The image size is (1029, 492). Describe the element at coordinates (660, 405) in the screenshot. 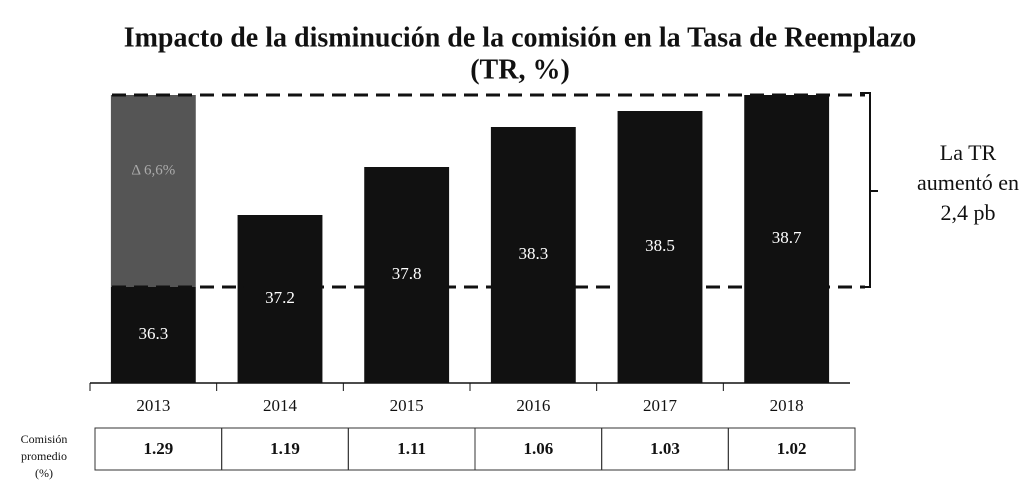

I see `x-tick-label: 2017` at that location.